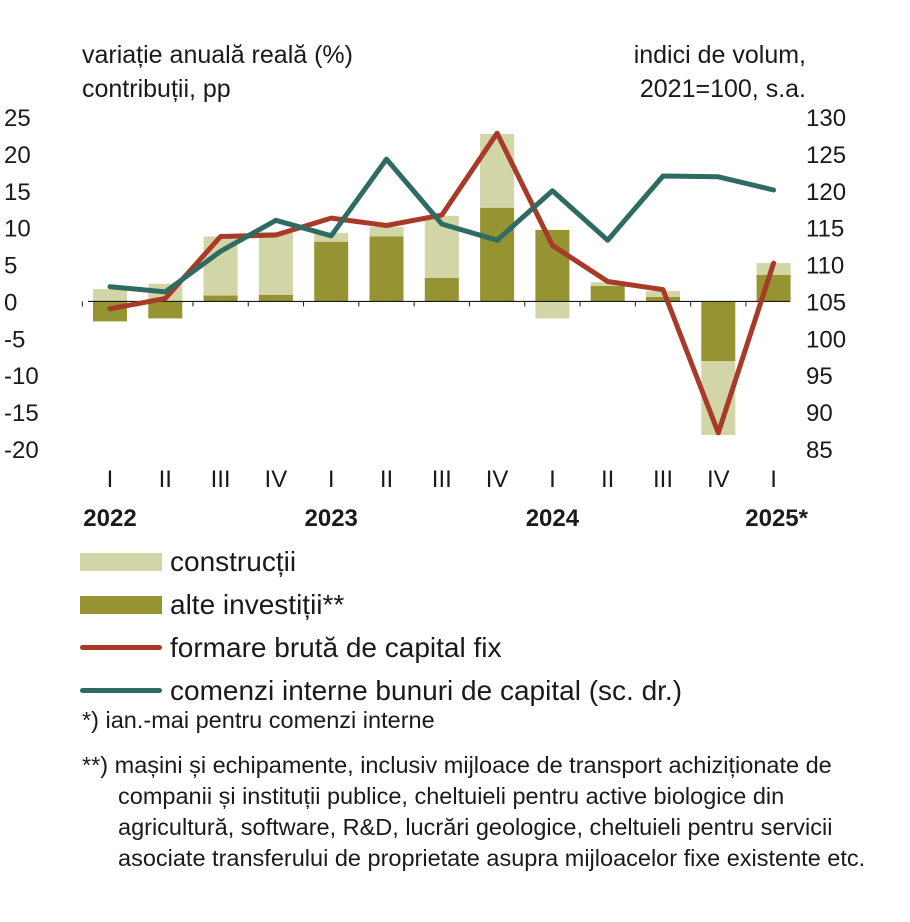  Describe the element at coordinates (10, 302) in the screenshot. I see `left-tick-label: 0` at that location.